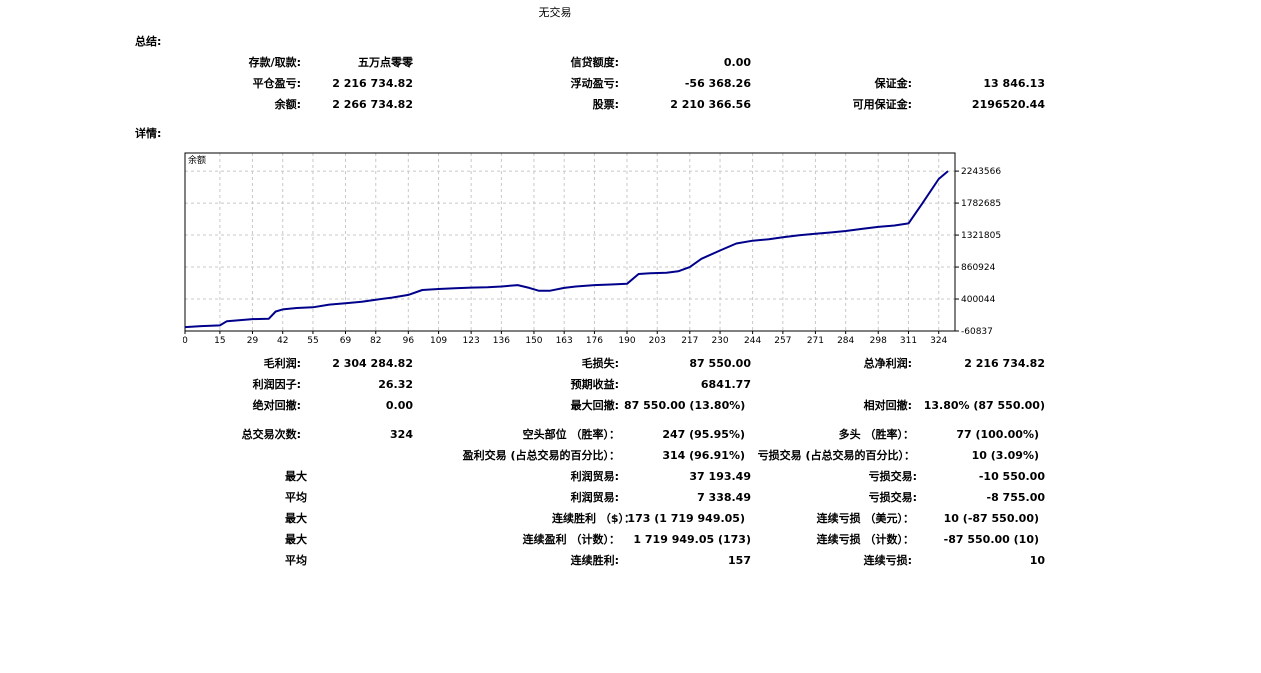  What do you see at coordinates (296, 518) in the screenshot?
I see `max-consec-label: 最大` at bounding box center [296, 518].